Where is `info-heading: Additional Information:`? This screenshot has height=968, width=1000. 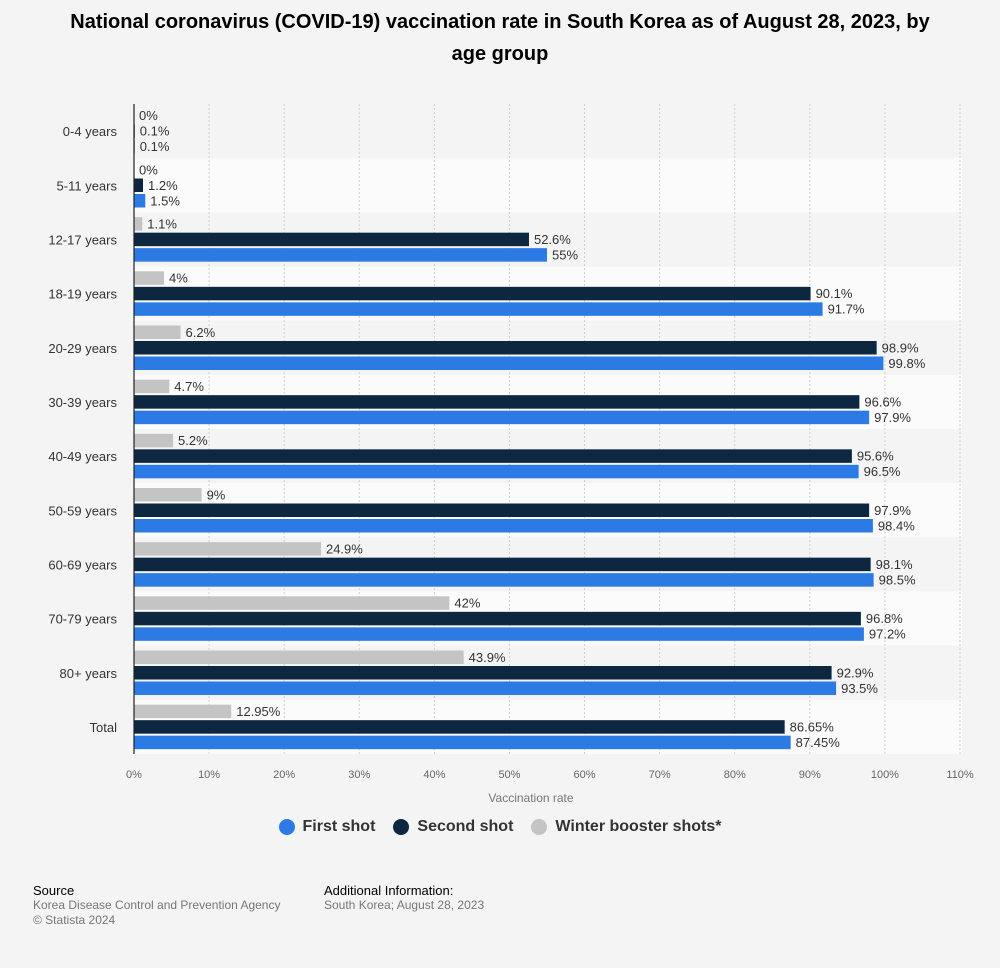
info-heading: Additional Information: is located at coordinates (389, 890).